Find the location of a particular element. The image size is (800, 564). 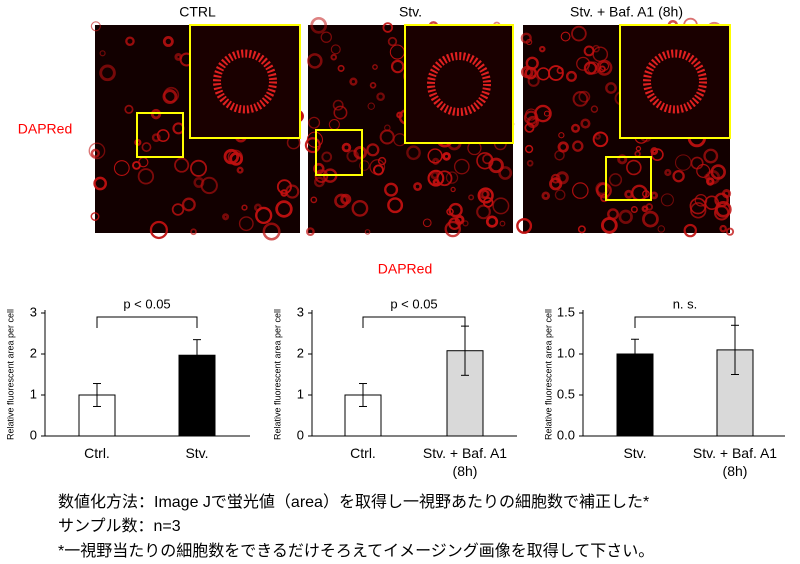

row-label: DAPRed is located at coordinates (45, 129).